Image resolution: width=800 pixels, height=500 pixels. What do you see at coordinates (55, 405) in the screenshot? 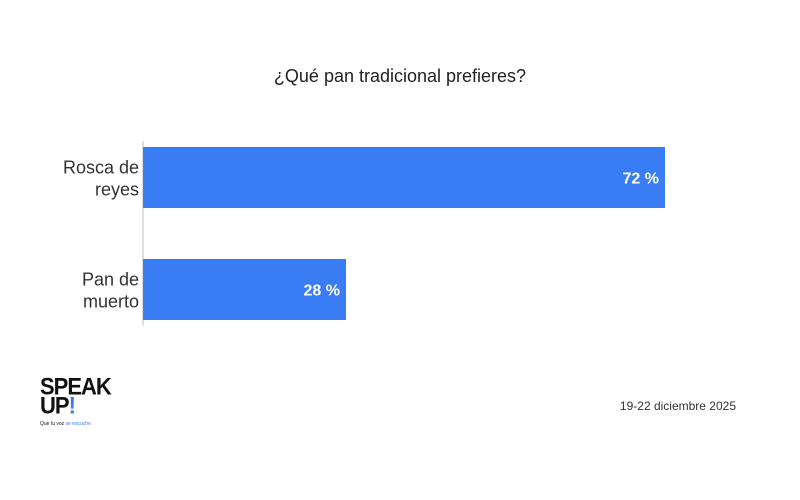
I see `logo-line-2-text: UP` at bounding box center [55, 405].